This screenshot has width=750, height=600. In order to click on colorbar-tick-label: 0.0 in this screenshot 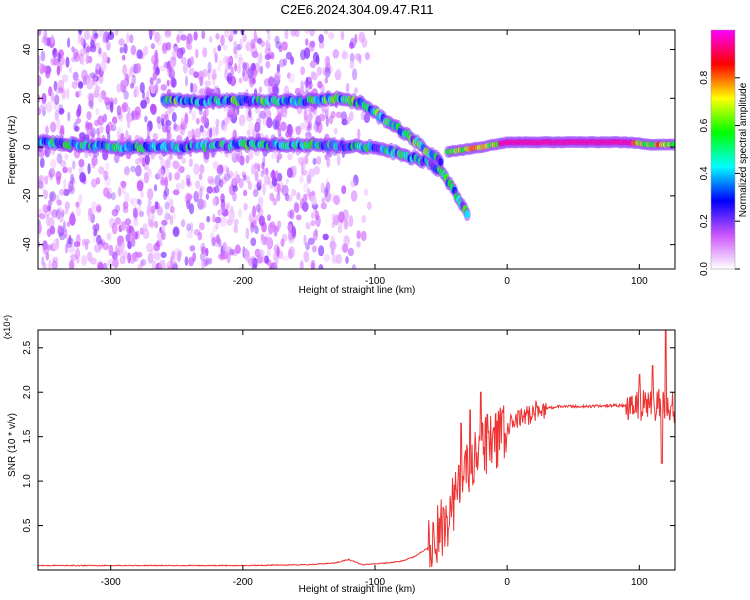, I will do `click(704, 269)`.